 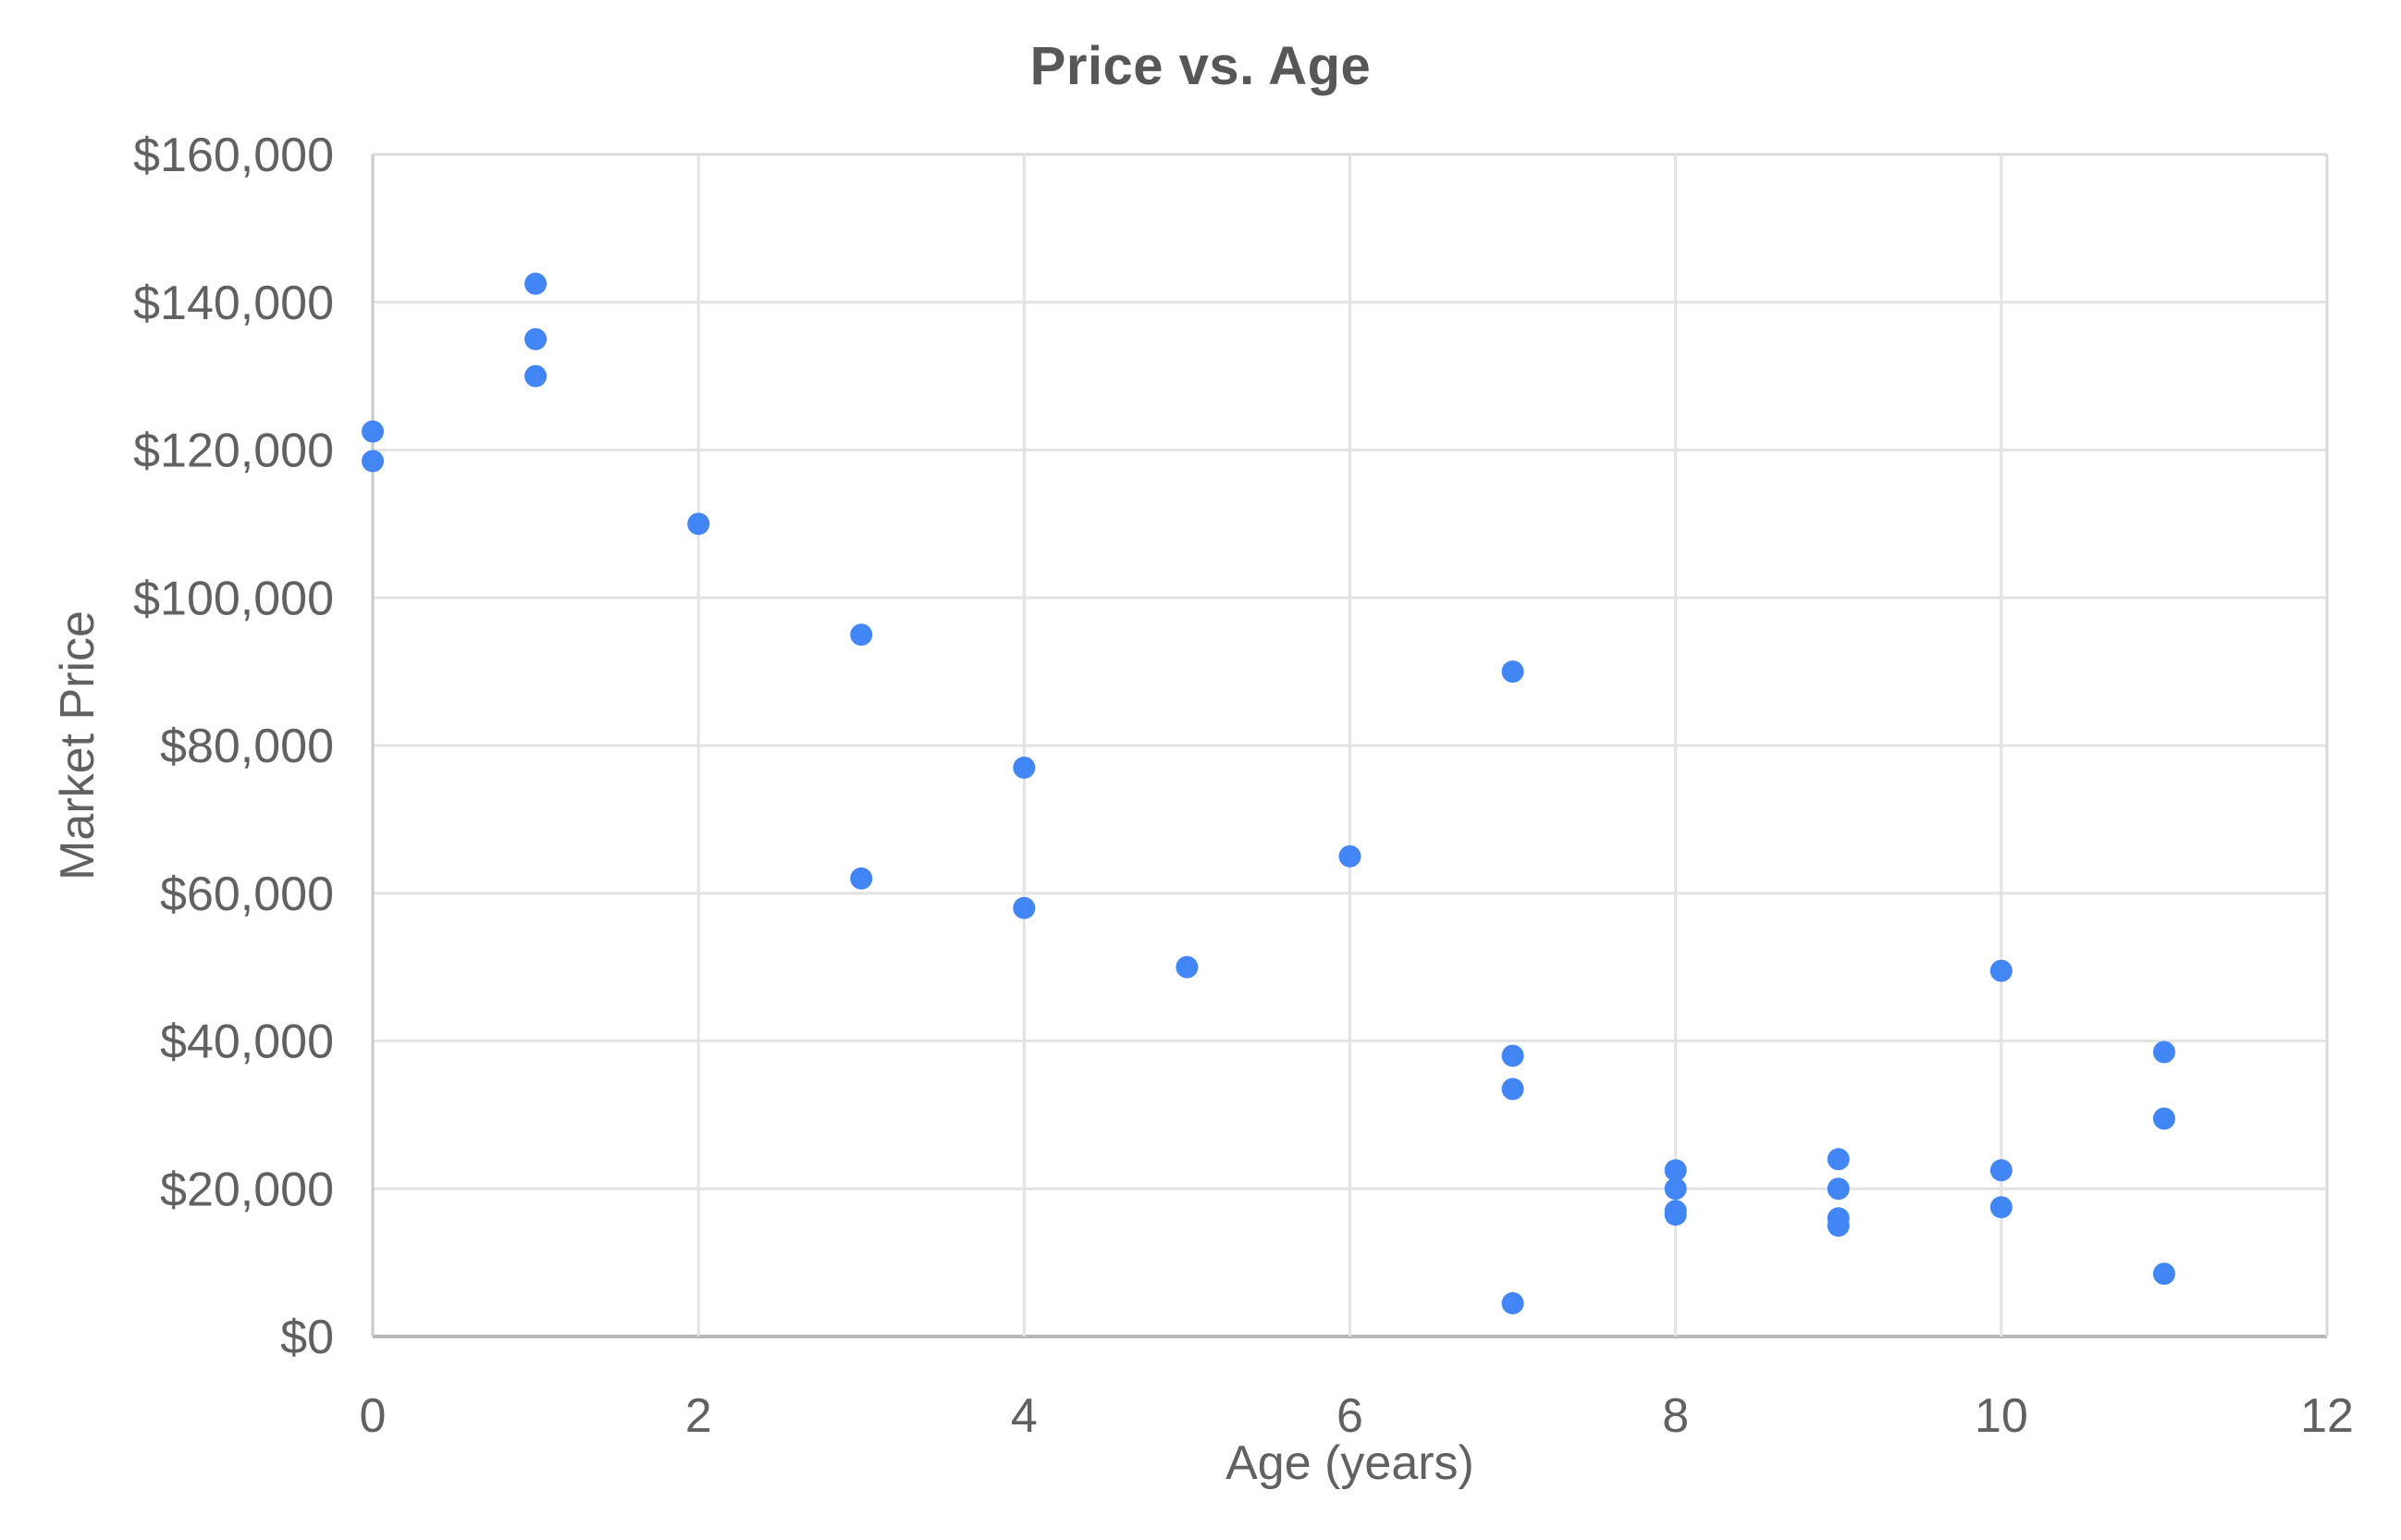 What do you see at coordinates (1024, 1416) in the screenshot?
I see `x-tick-label: 4` at bounding box center [1024, 1416].